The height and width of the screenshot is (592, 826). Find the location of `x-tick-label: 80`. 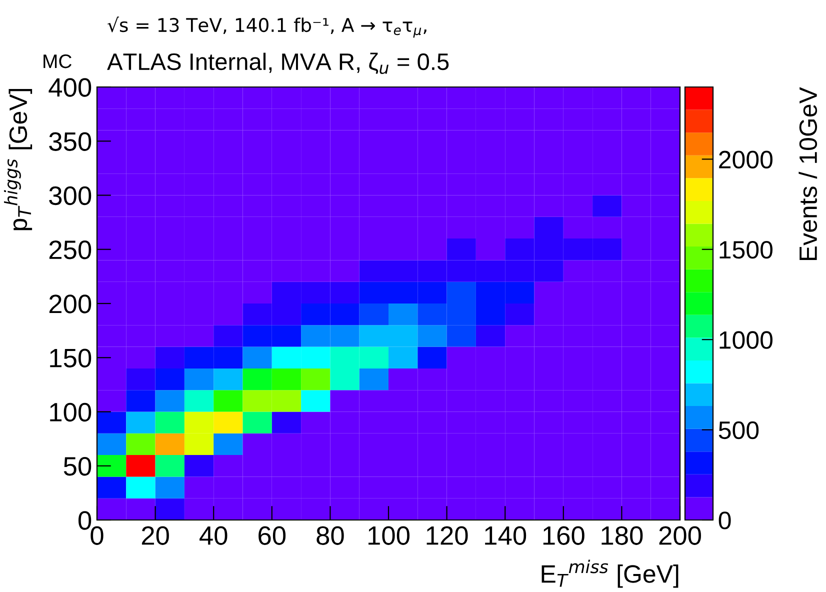

x-tick-label: 80 is located at coordinates (330, 535).